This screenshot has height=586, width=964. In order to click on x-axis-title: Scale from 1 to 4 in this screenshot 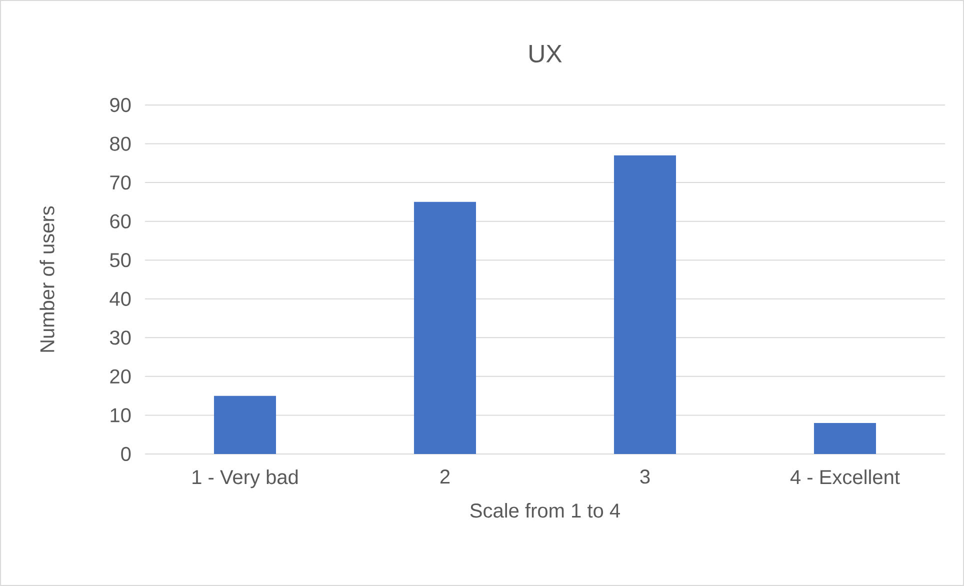, I will do `click(545, 510)`.